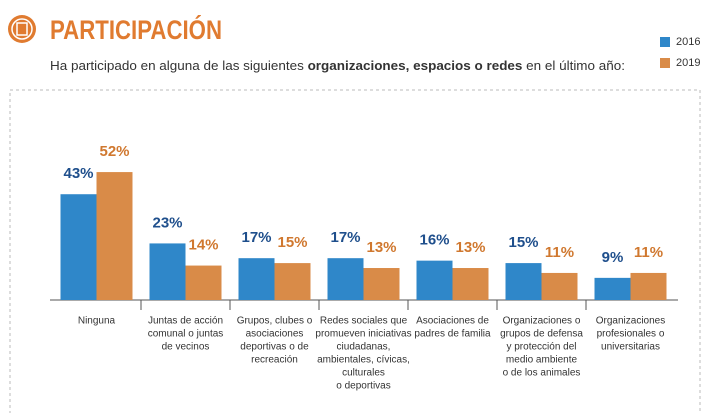 Image resolution: width=714 pixels, height=413 pixels. I want to click on value-label: 16%, so click(434, 240).